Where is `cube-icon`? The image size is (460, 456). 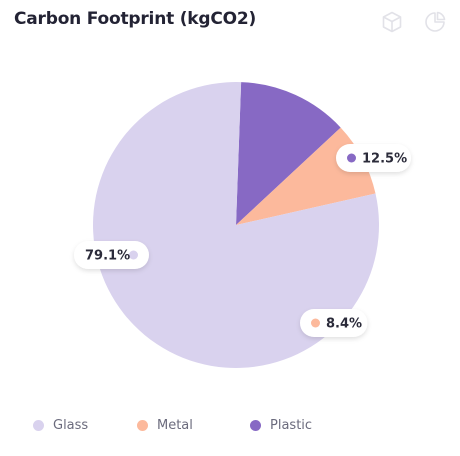 cube-icon is located at coordinates (392, 22).